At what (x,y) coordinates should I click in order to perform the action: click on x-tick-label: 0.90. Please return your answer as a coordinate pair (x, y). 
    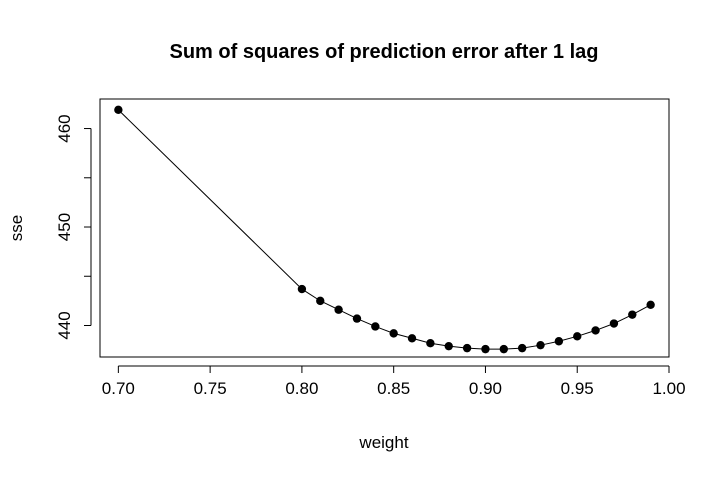
    Looking at the image, I should click on (485, 388).